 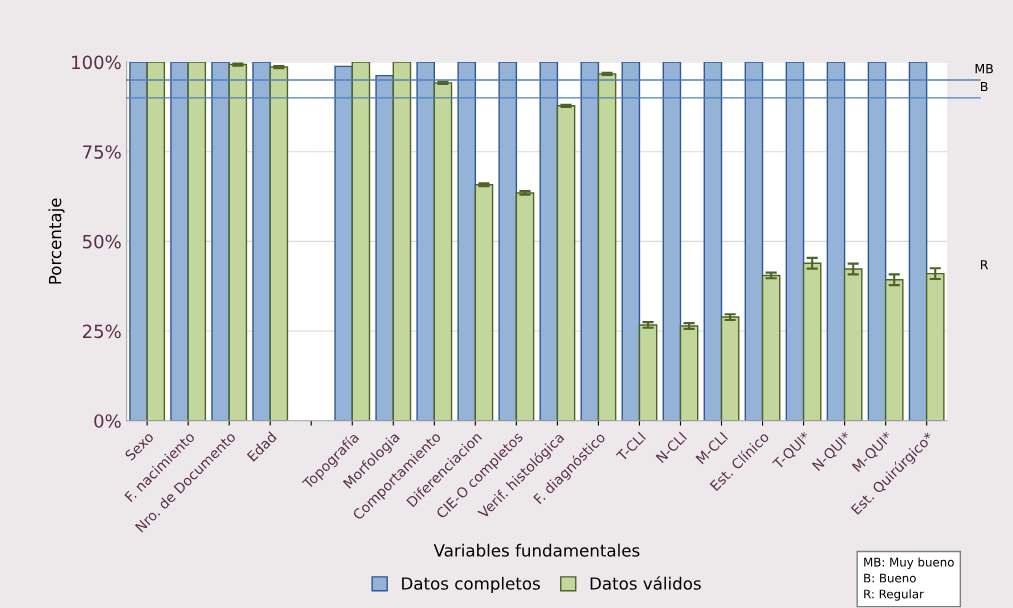 What do you see at coordinates (645, 583) in the screenshot?
I see `legend-label: Datos válidos` at bounding box center [645, 583].